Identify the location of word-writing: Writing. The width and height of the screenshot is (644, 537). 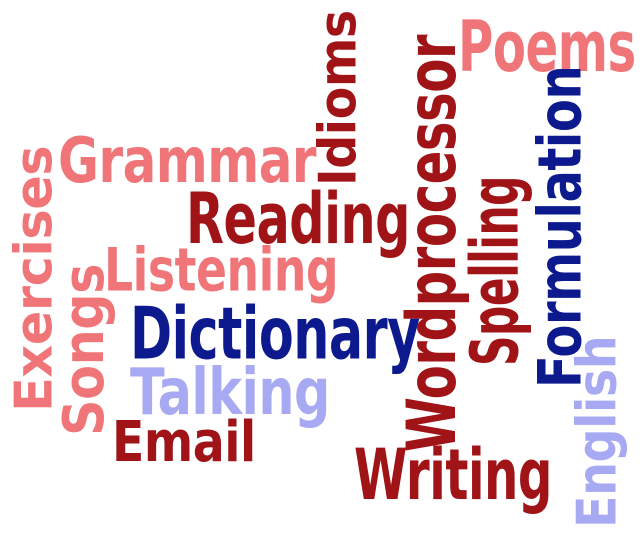
(453, 474).